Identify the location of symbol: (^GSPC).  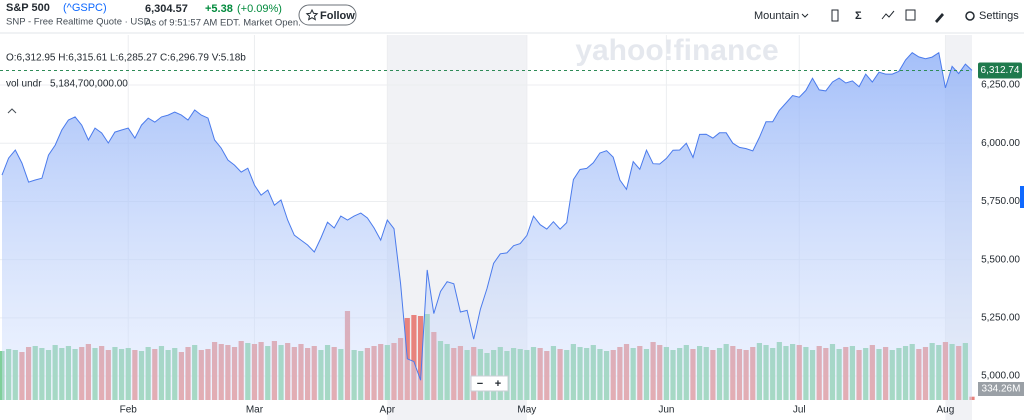
(85, 8).